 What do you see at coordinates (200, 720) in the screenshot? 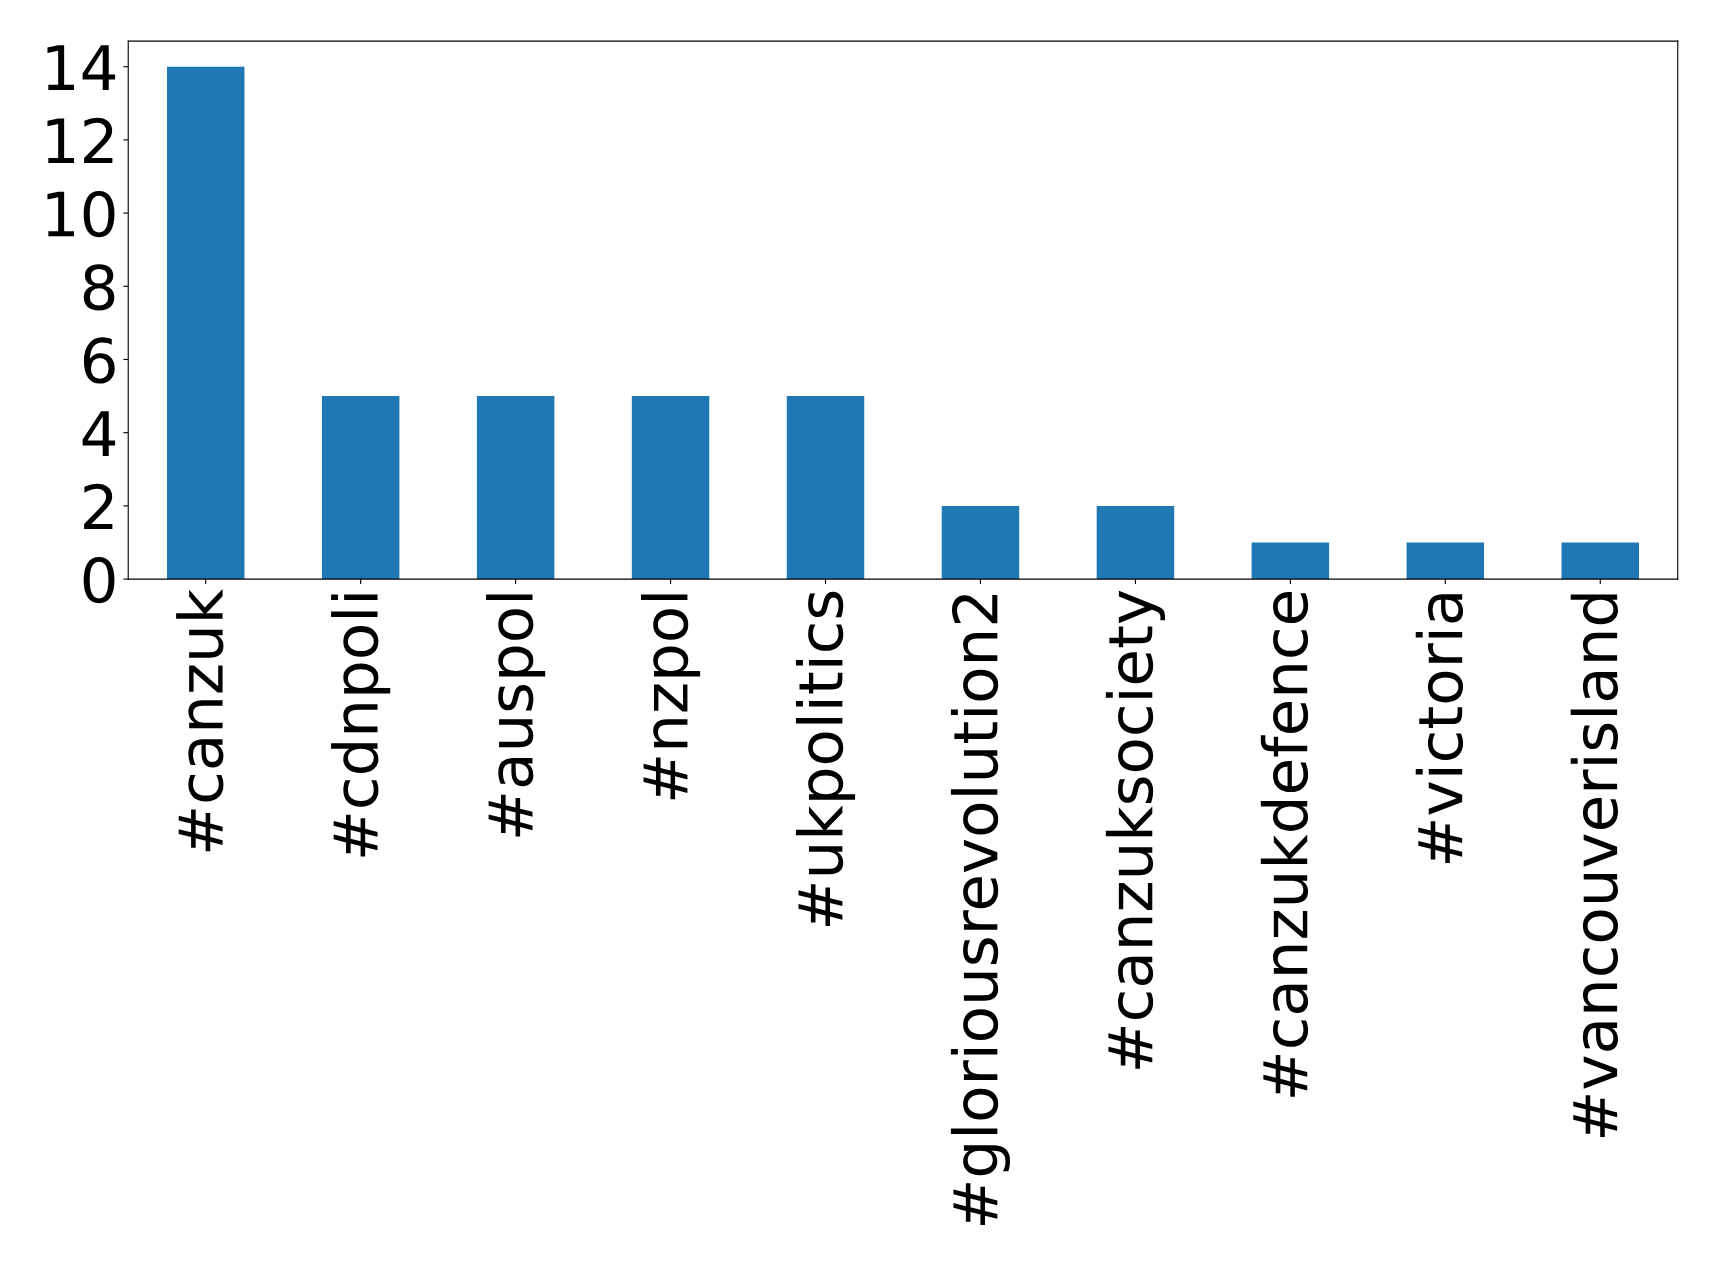
I see `x-tick-label: #canzuk` at bounding box center [200, 720].